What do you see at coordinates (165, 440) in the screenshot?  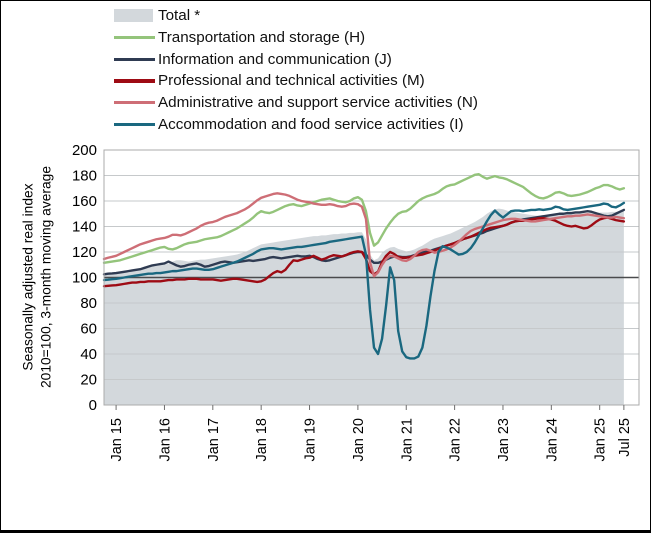 I see `x-tick-label: Jan 16` at bounding box center [165, 440].